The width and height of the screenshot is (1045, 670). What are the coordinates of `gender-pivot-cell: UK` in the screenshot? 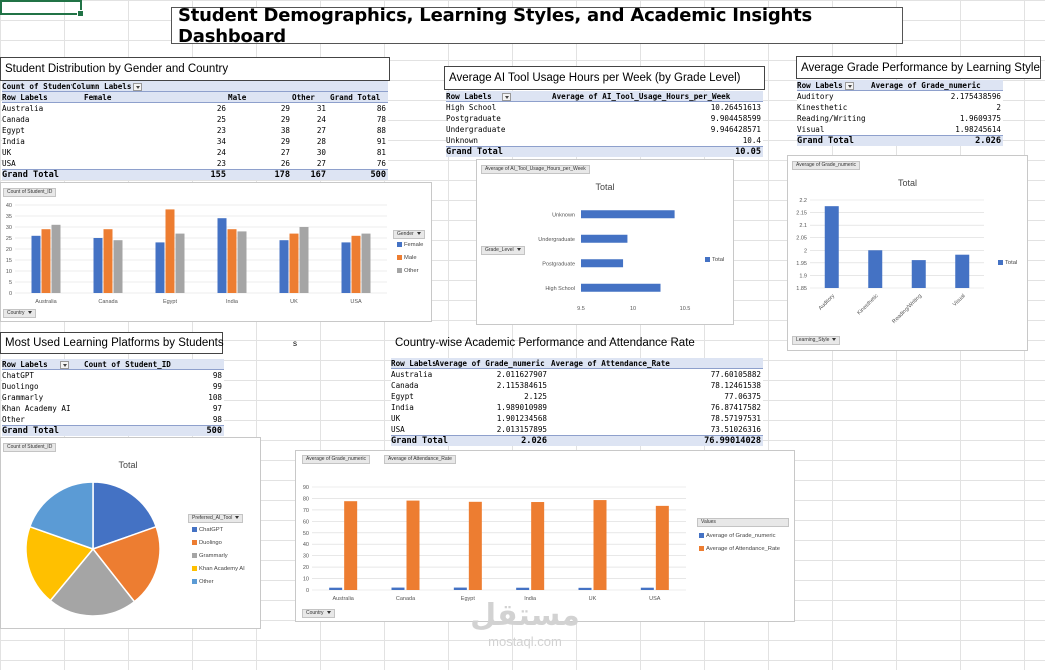 It's located at (7, 152).